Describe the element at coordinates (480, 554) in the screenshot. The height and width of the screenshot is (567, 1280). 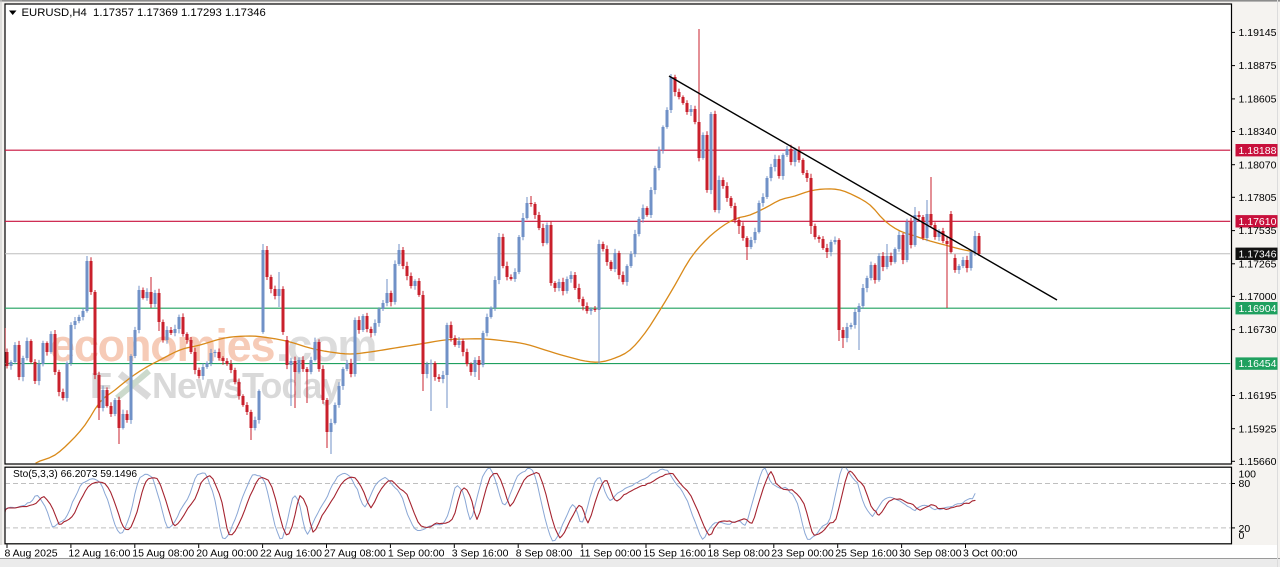
I see `svg-text: 3 Sep 16:00` at that location.